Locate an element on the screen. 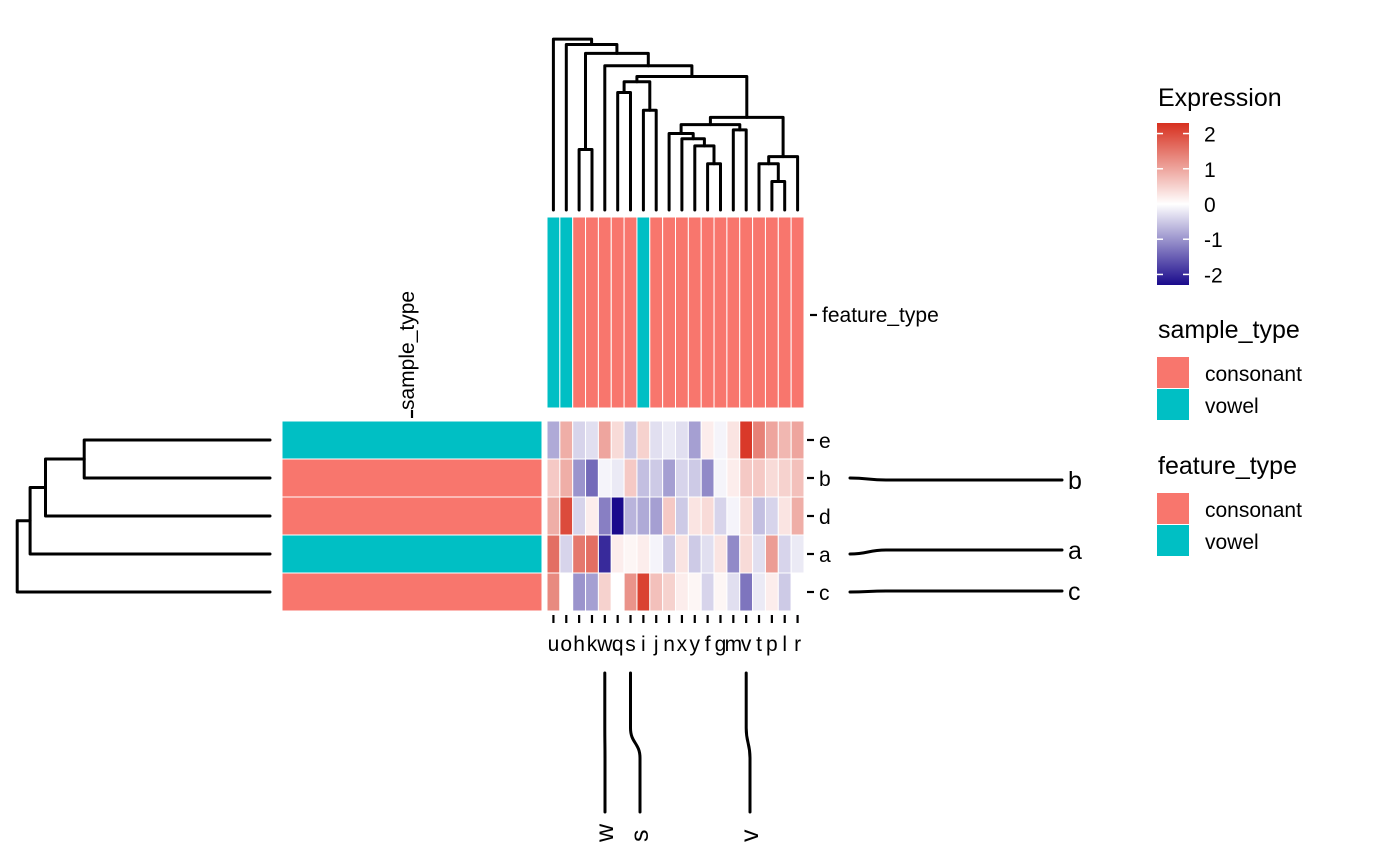 The width and height of the screenshot is (1400, 865). row-callout-label-a: a is located at coordinates (1075, 551).